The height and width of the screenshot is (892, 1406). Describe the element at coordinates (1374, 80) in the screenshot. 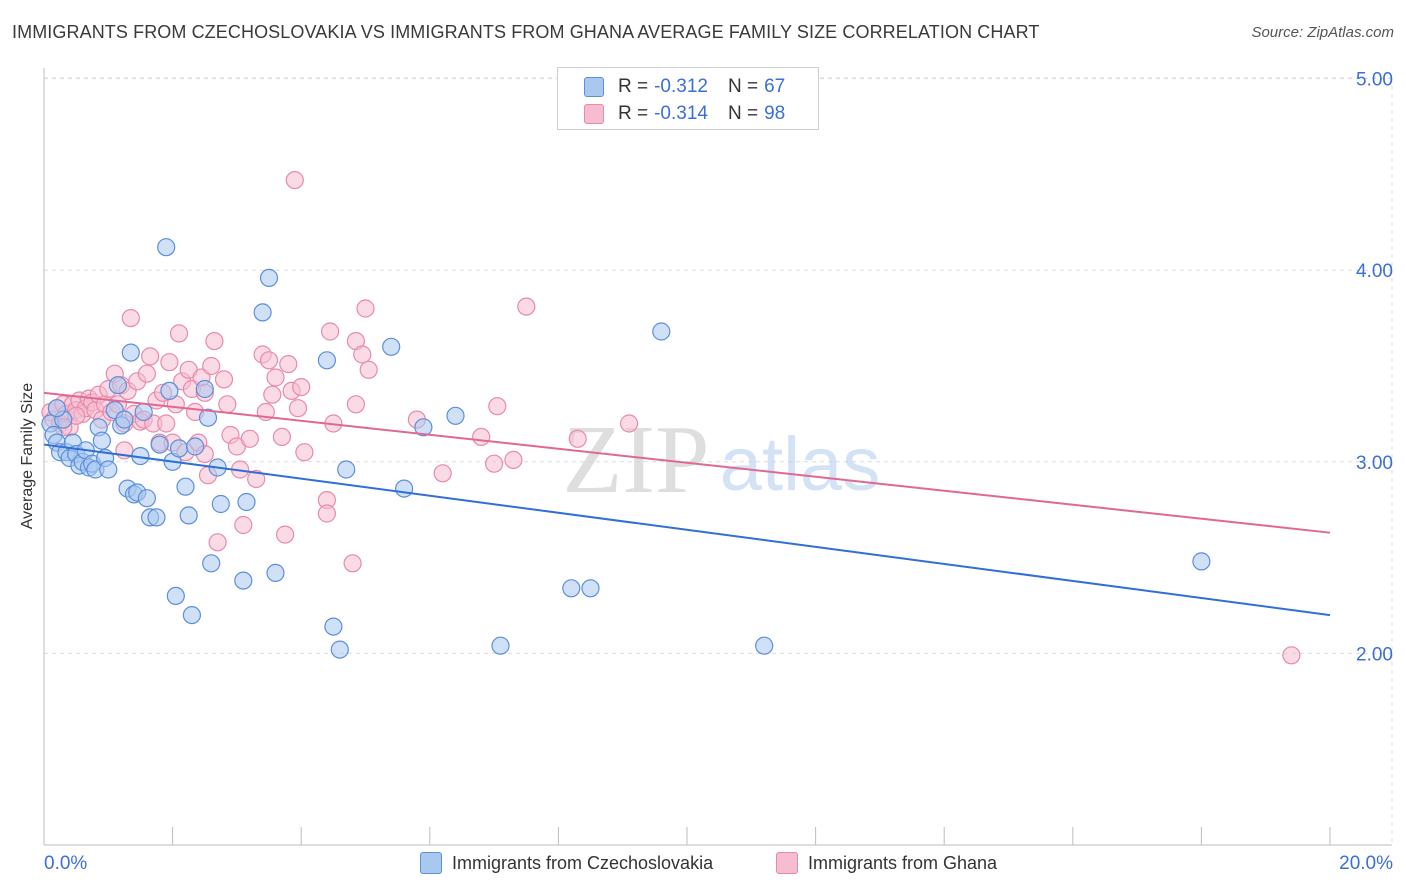

I see `y-tick-label: 5.00` at that location.